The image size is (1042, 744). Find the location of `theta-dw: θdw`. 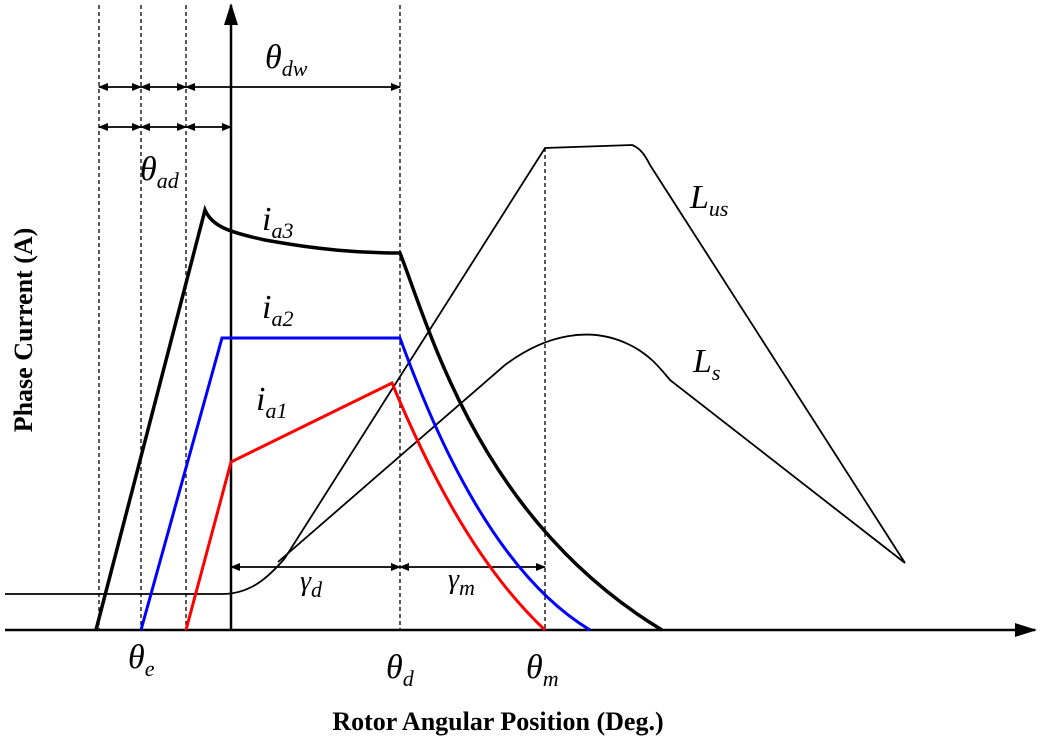

theta-dw: θdw is located at coordinates (286, 60).